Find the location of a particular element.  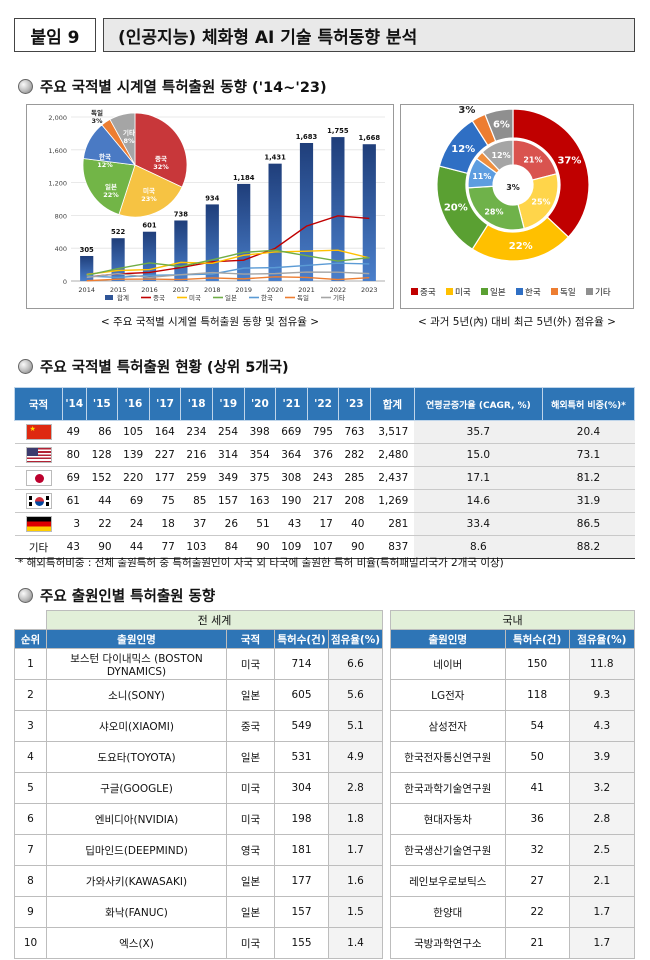

domestic-column-header: 특허수(건) is located at coordinates (537, 639).